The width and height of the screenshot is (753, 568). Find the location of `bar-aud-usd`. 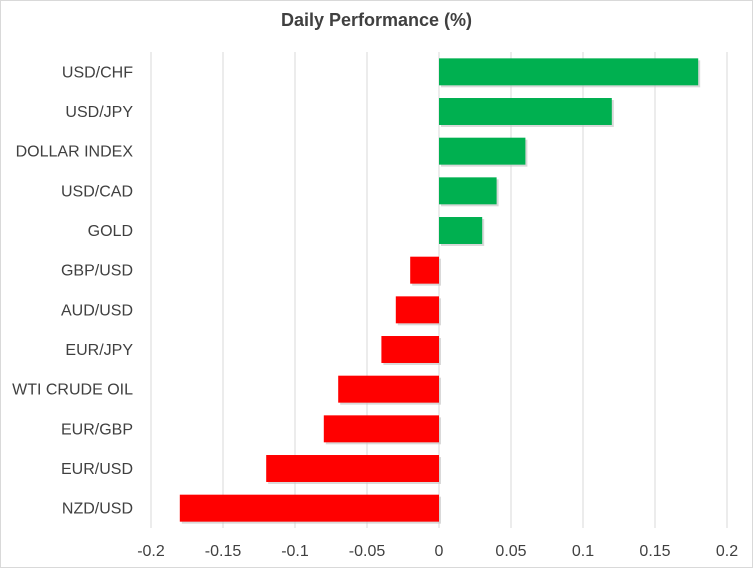

bar-aud-usd is located at coordinates (417, 310).